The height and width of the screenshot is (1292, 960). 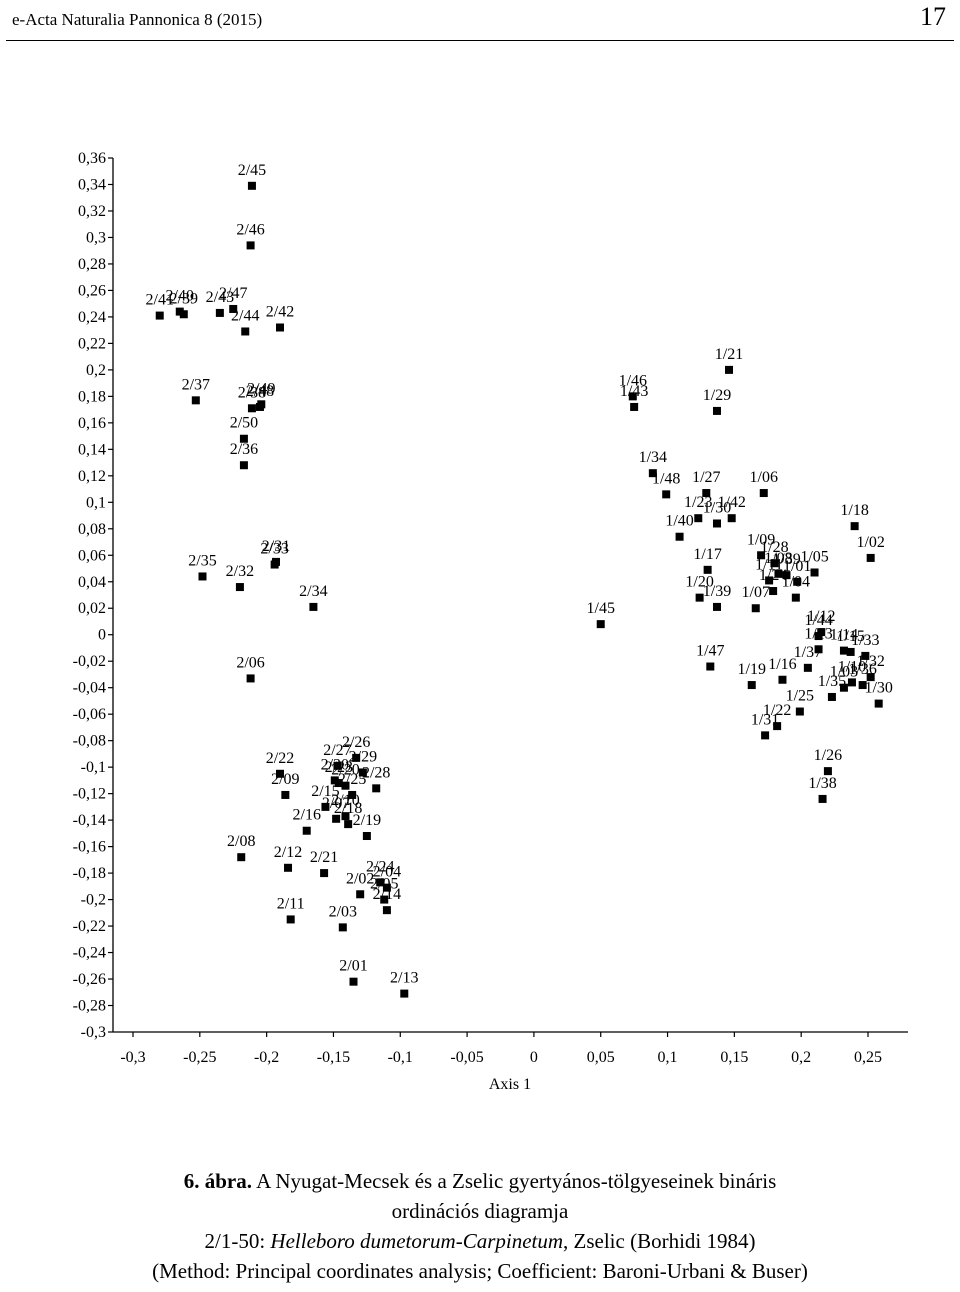 What do you see at coordinates (870, 542) in the screenshot?
I see `point-label: 1/02` at bounding box center [870, 542].